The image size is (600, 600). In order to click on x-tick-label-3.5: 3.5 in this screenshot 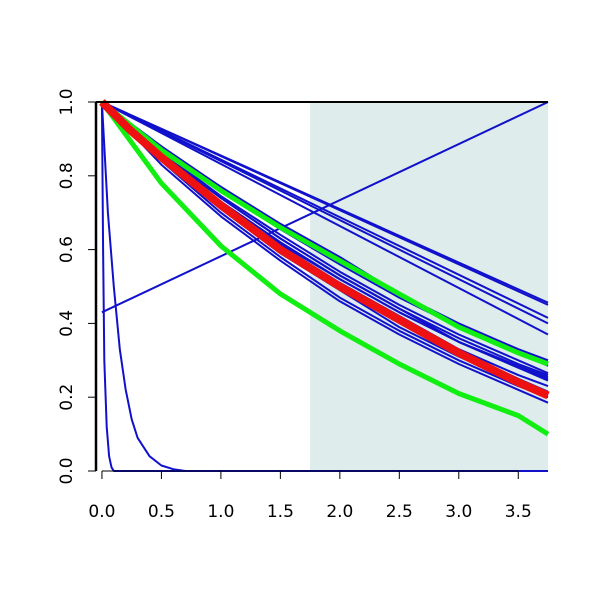, I will do `click(518, 512)`.